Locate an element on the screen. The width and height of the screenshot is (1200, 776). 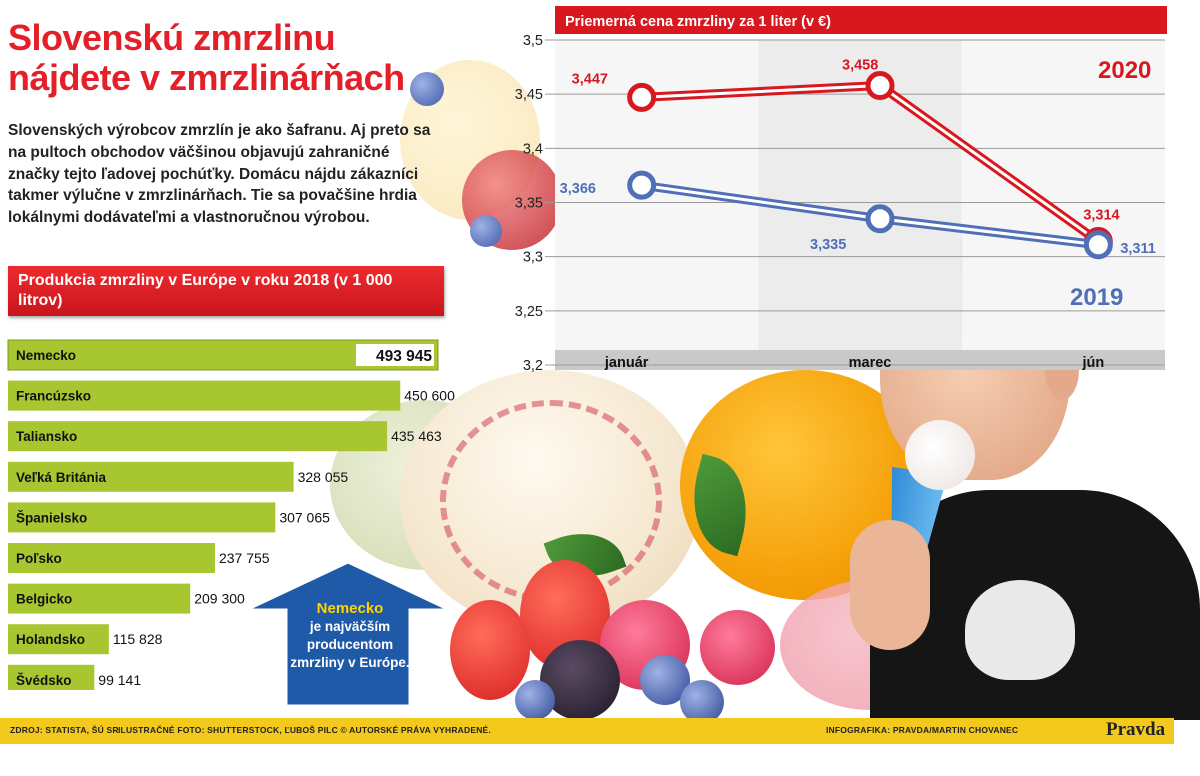
pravda-logo: Pravda is located at coordinates (1136, 729).